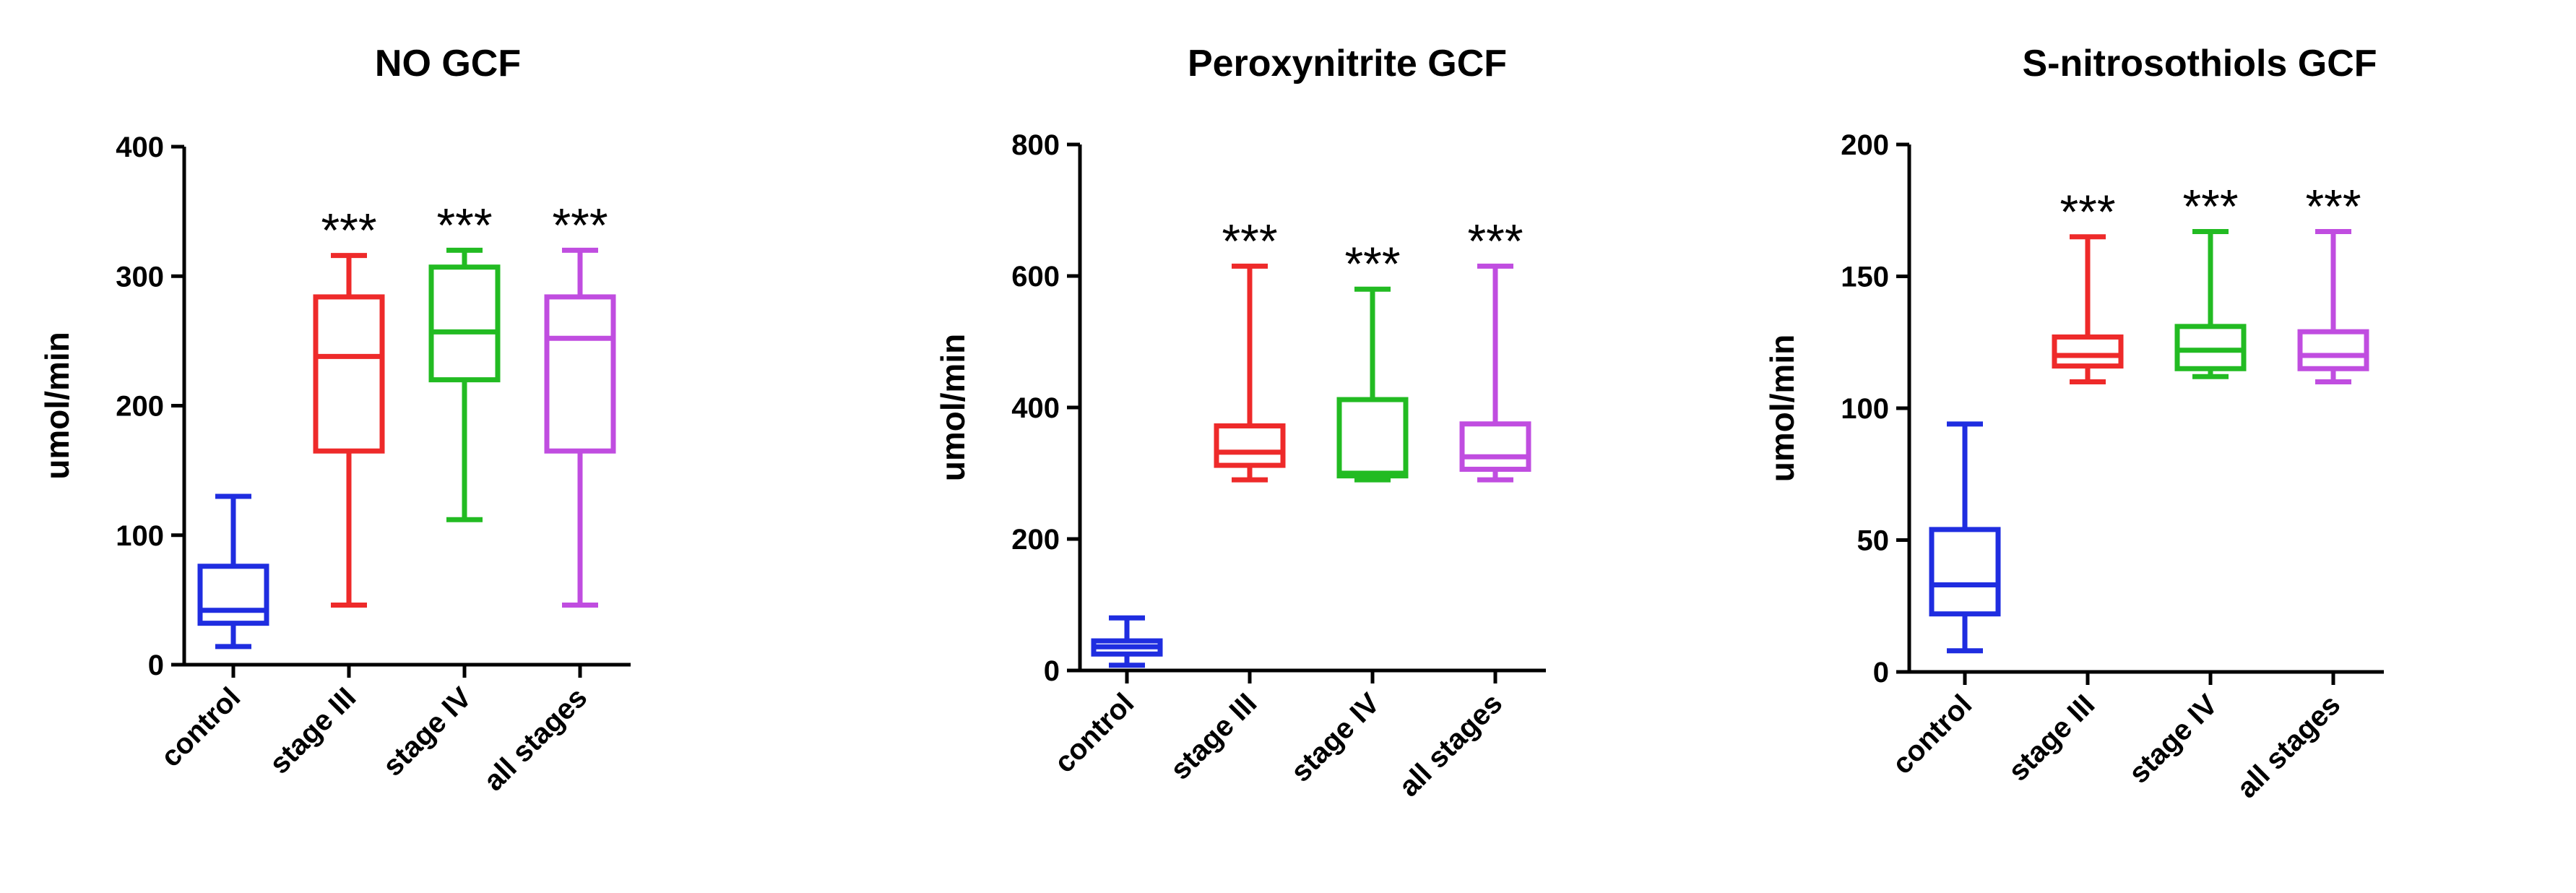 This screenshot has width=2576, height=893. What do you see at coordinates (448, 64) in the screenshot?
I see `chart-title: NO GCF` at bounding box center [448, 64].